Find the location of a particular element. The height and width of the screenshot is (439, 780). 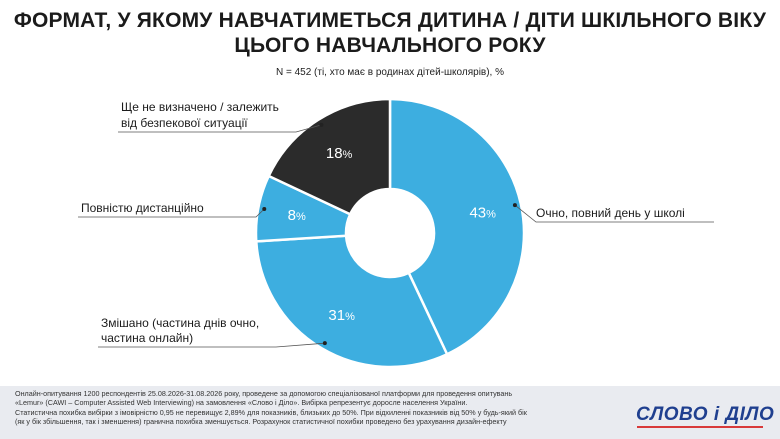

label-mixed-line2: частина онлайн) is located at coordinates (147, 338).